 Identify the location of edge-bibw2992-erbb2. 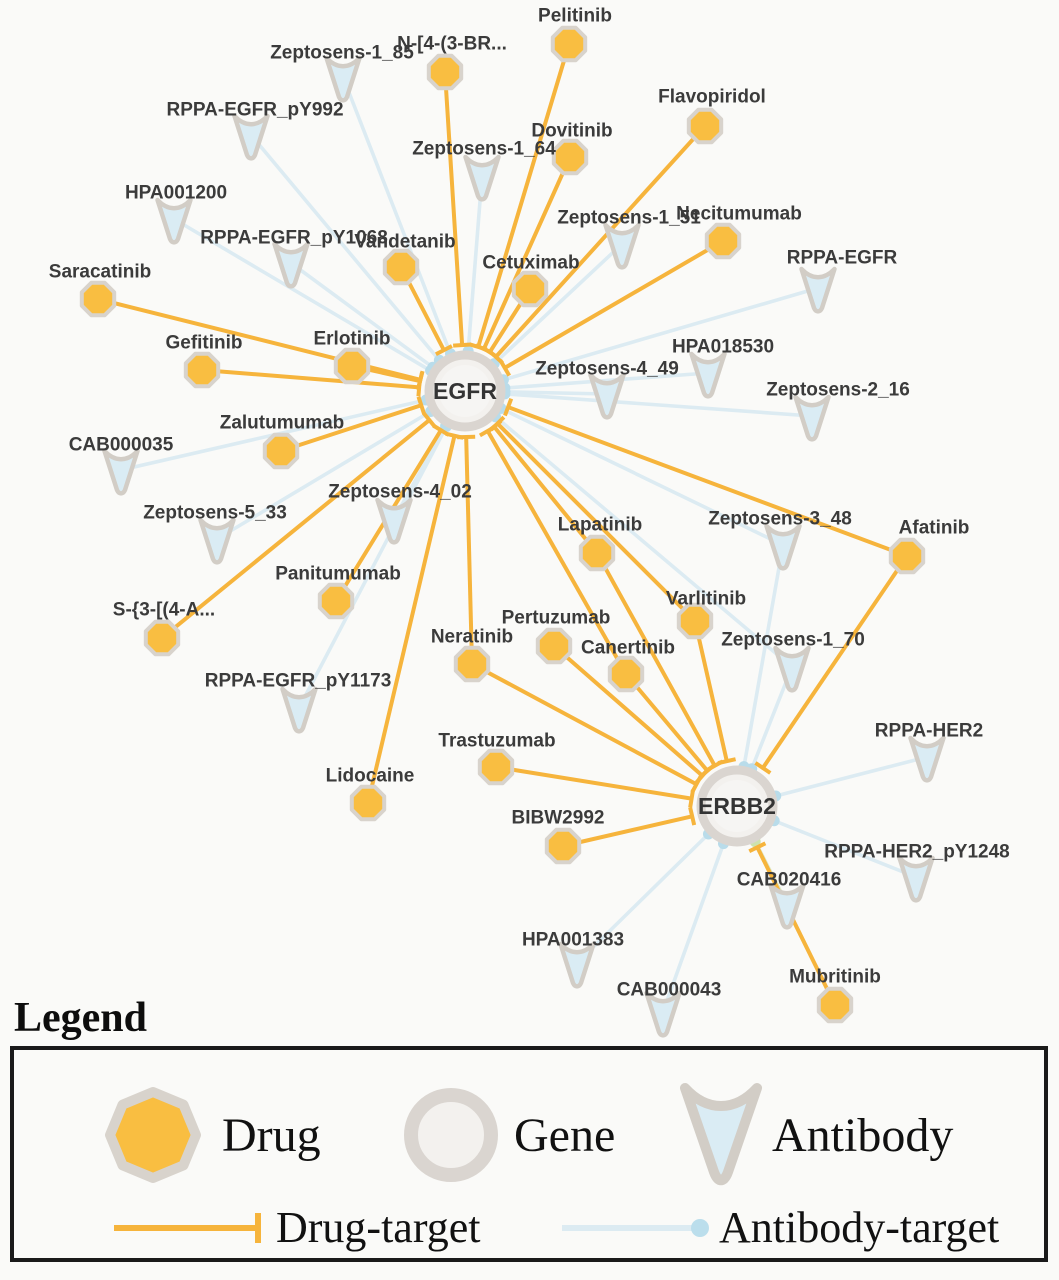
(627, 831).